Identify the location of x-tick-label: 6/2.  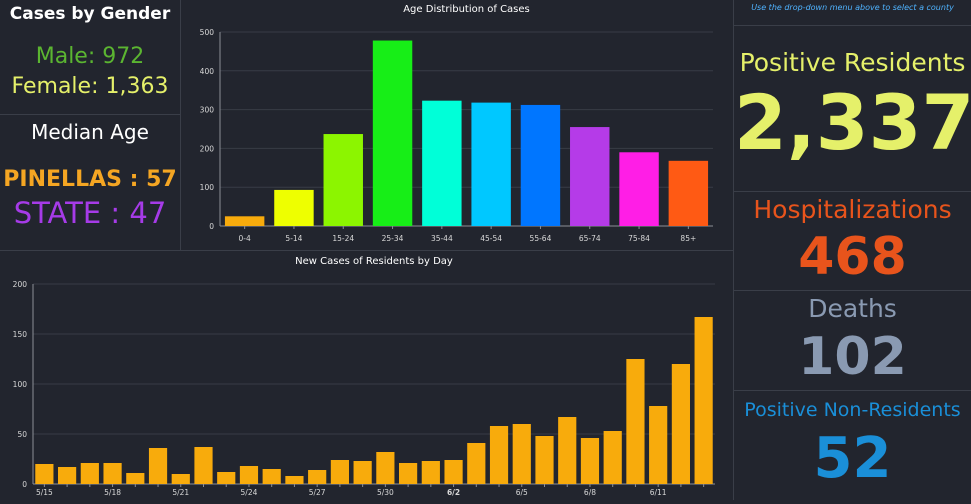
(453, 492).